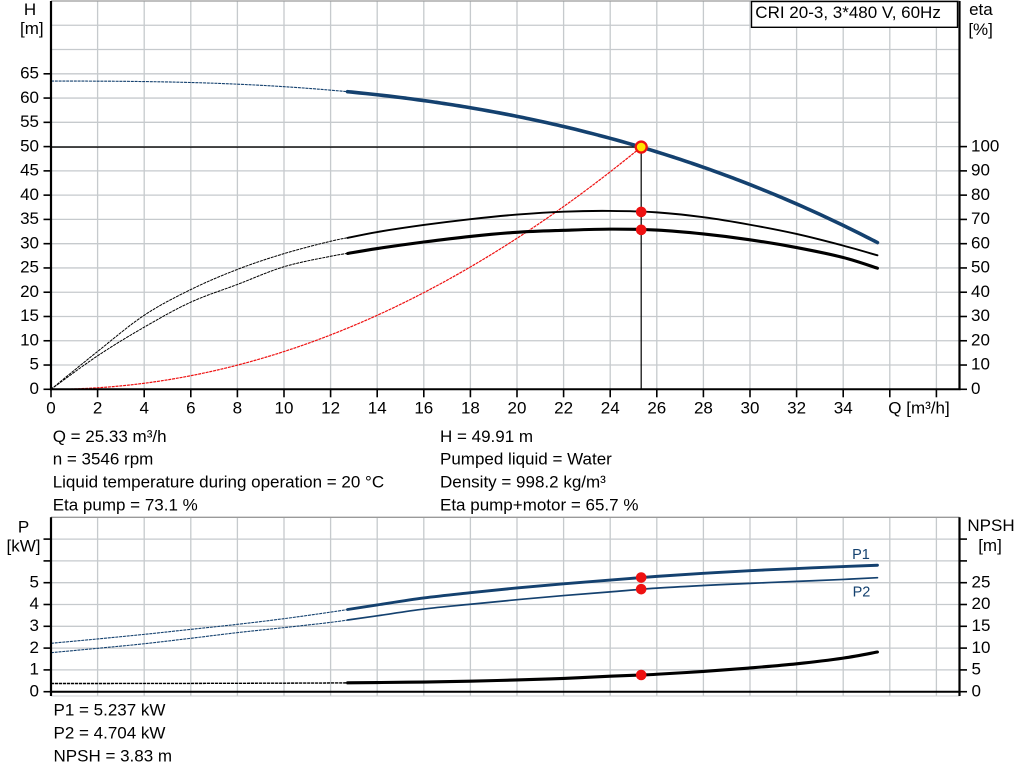  Describe the element at coordinates (848, 12) in the screenshot. I see `svg-text: CRI 20-3, 3*480 V, 60Hz` at that location.